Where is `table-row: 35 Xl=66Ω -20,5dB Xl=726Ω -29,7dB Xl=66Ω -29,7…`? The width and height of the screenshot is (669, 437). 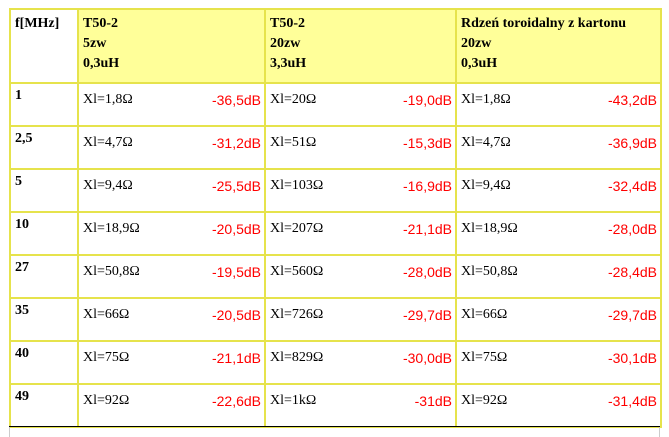 table-row: 35 Xl=66Ω -20,5dB Xl=726Ω -29,7dB Xl=66Ω -29,7… is located at coordinates (335, 319).